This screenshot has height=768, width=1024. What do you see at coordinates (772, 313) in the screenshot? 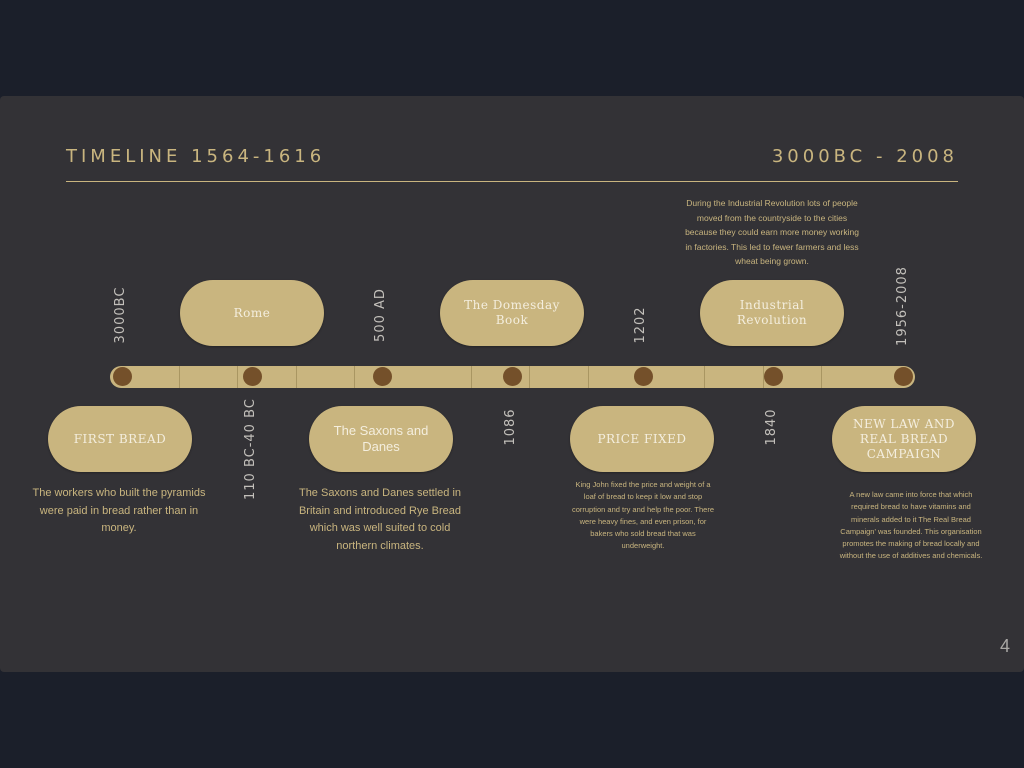
I see `event-industrial-revolution: Industrial Revolution` at bounding box center [772, 313].